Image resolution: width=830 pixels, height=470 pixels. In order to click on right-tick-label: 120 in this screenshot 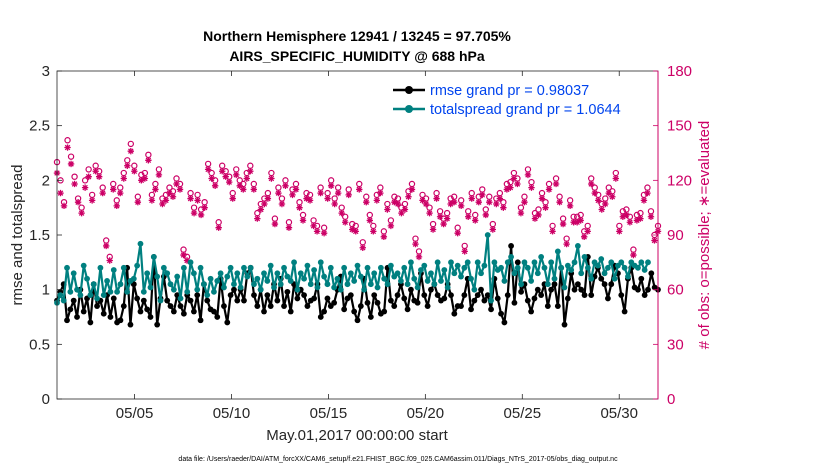, I will do `click(679, 180)`.